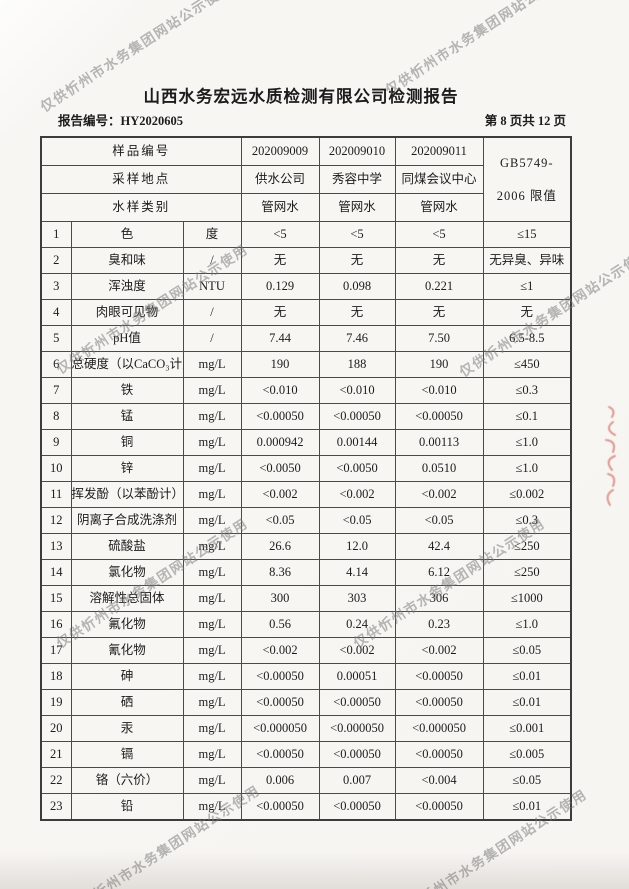 The height and width of the screenshot is (889, 629). What do you see at coordinates (127, 728) in the screenshot?
I see `param-name: 汞` at bounding box center [127, 728].